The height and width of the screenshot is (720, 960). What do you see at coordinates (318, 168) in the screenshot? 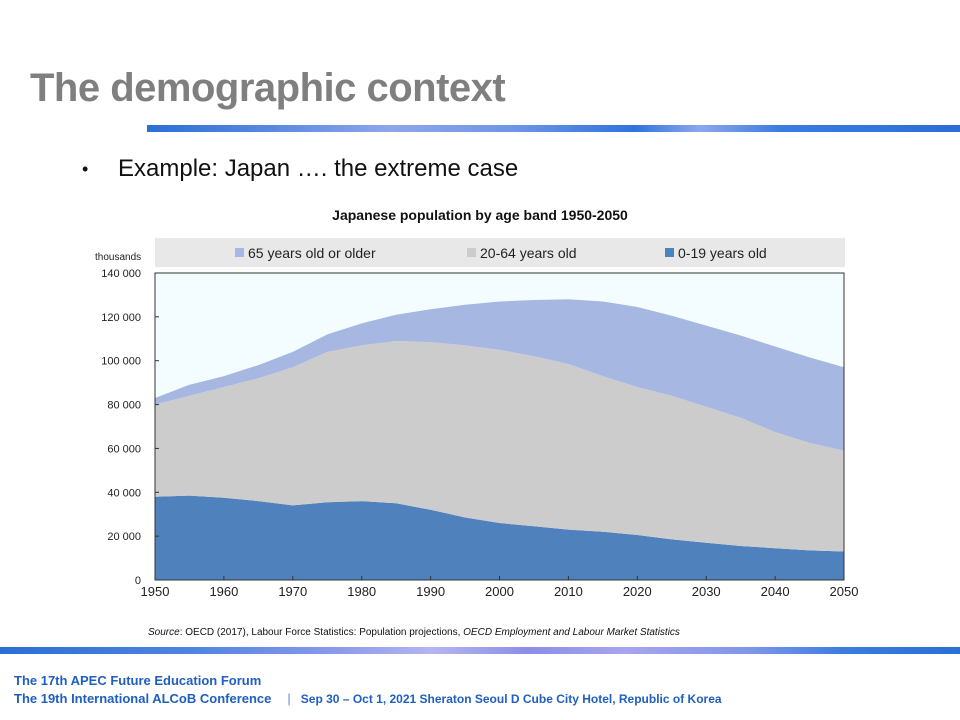
I see `bullet-text: Example: Japan …. the extreme case` at bounding box center [318, 168].